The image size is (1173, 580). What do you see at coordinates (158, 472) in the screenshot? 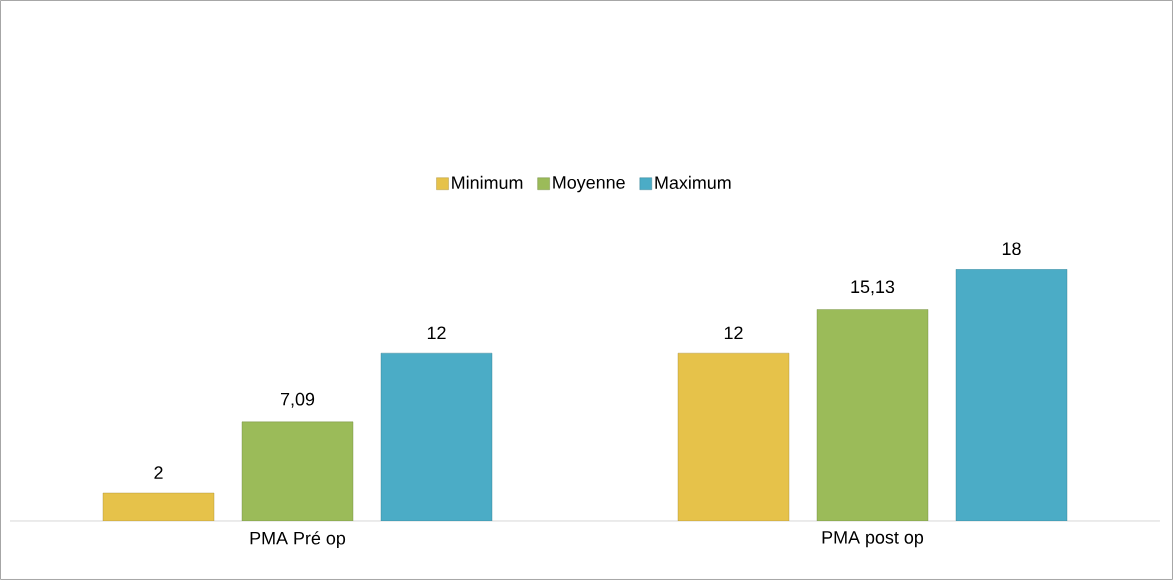
I see `data-label: 2` at bounding box center [158, 472].